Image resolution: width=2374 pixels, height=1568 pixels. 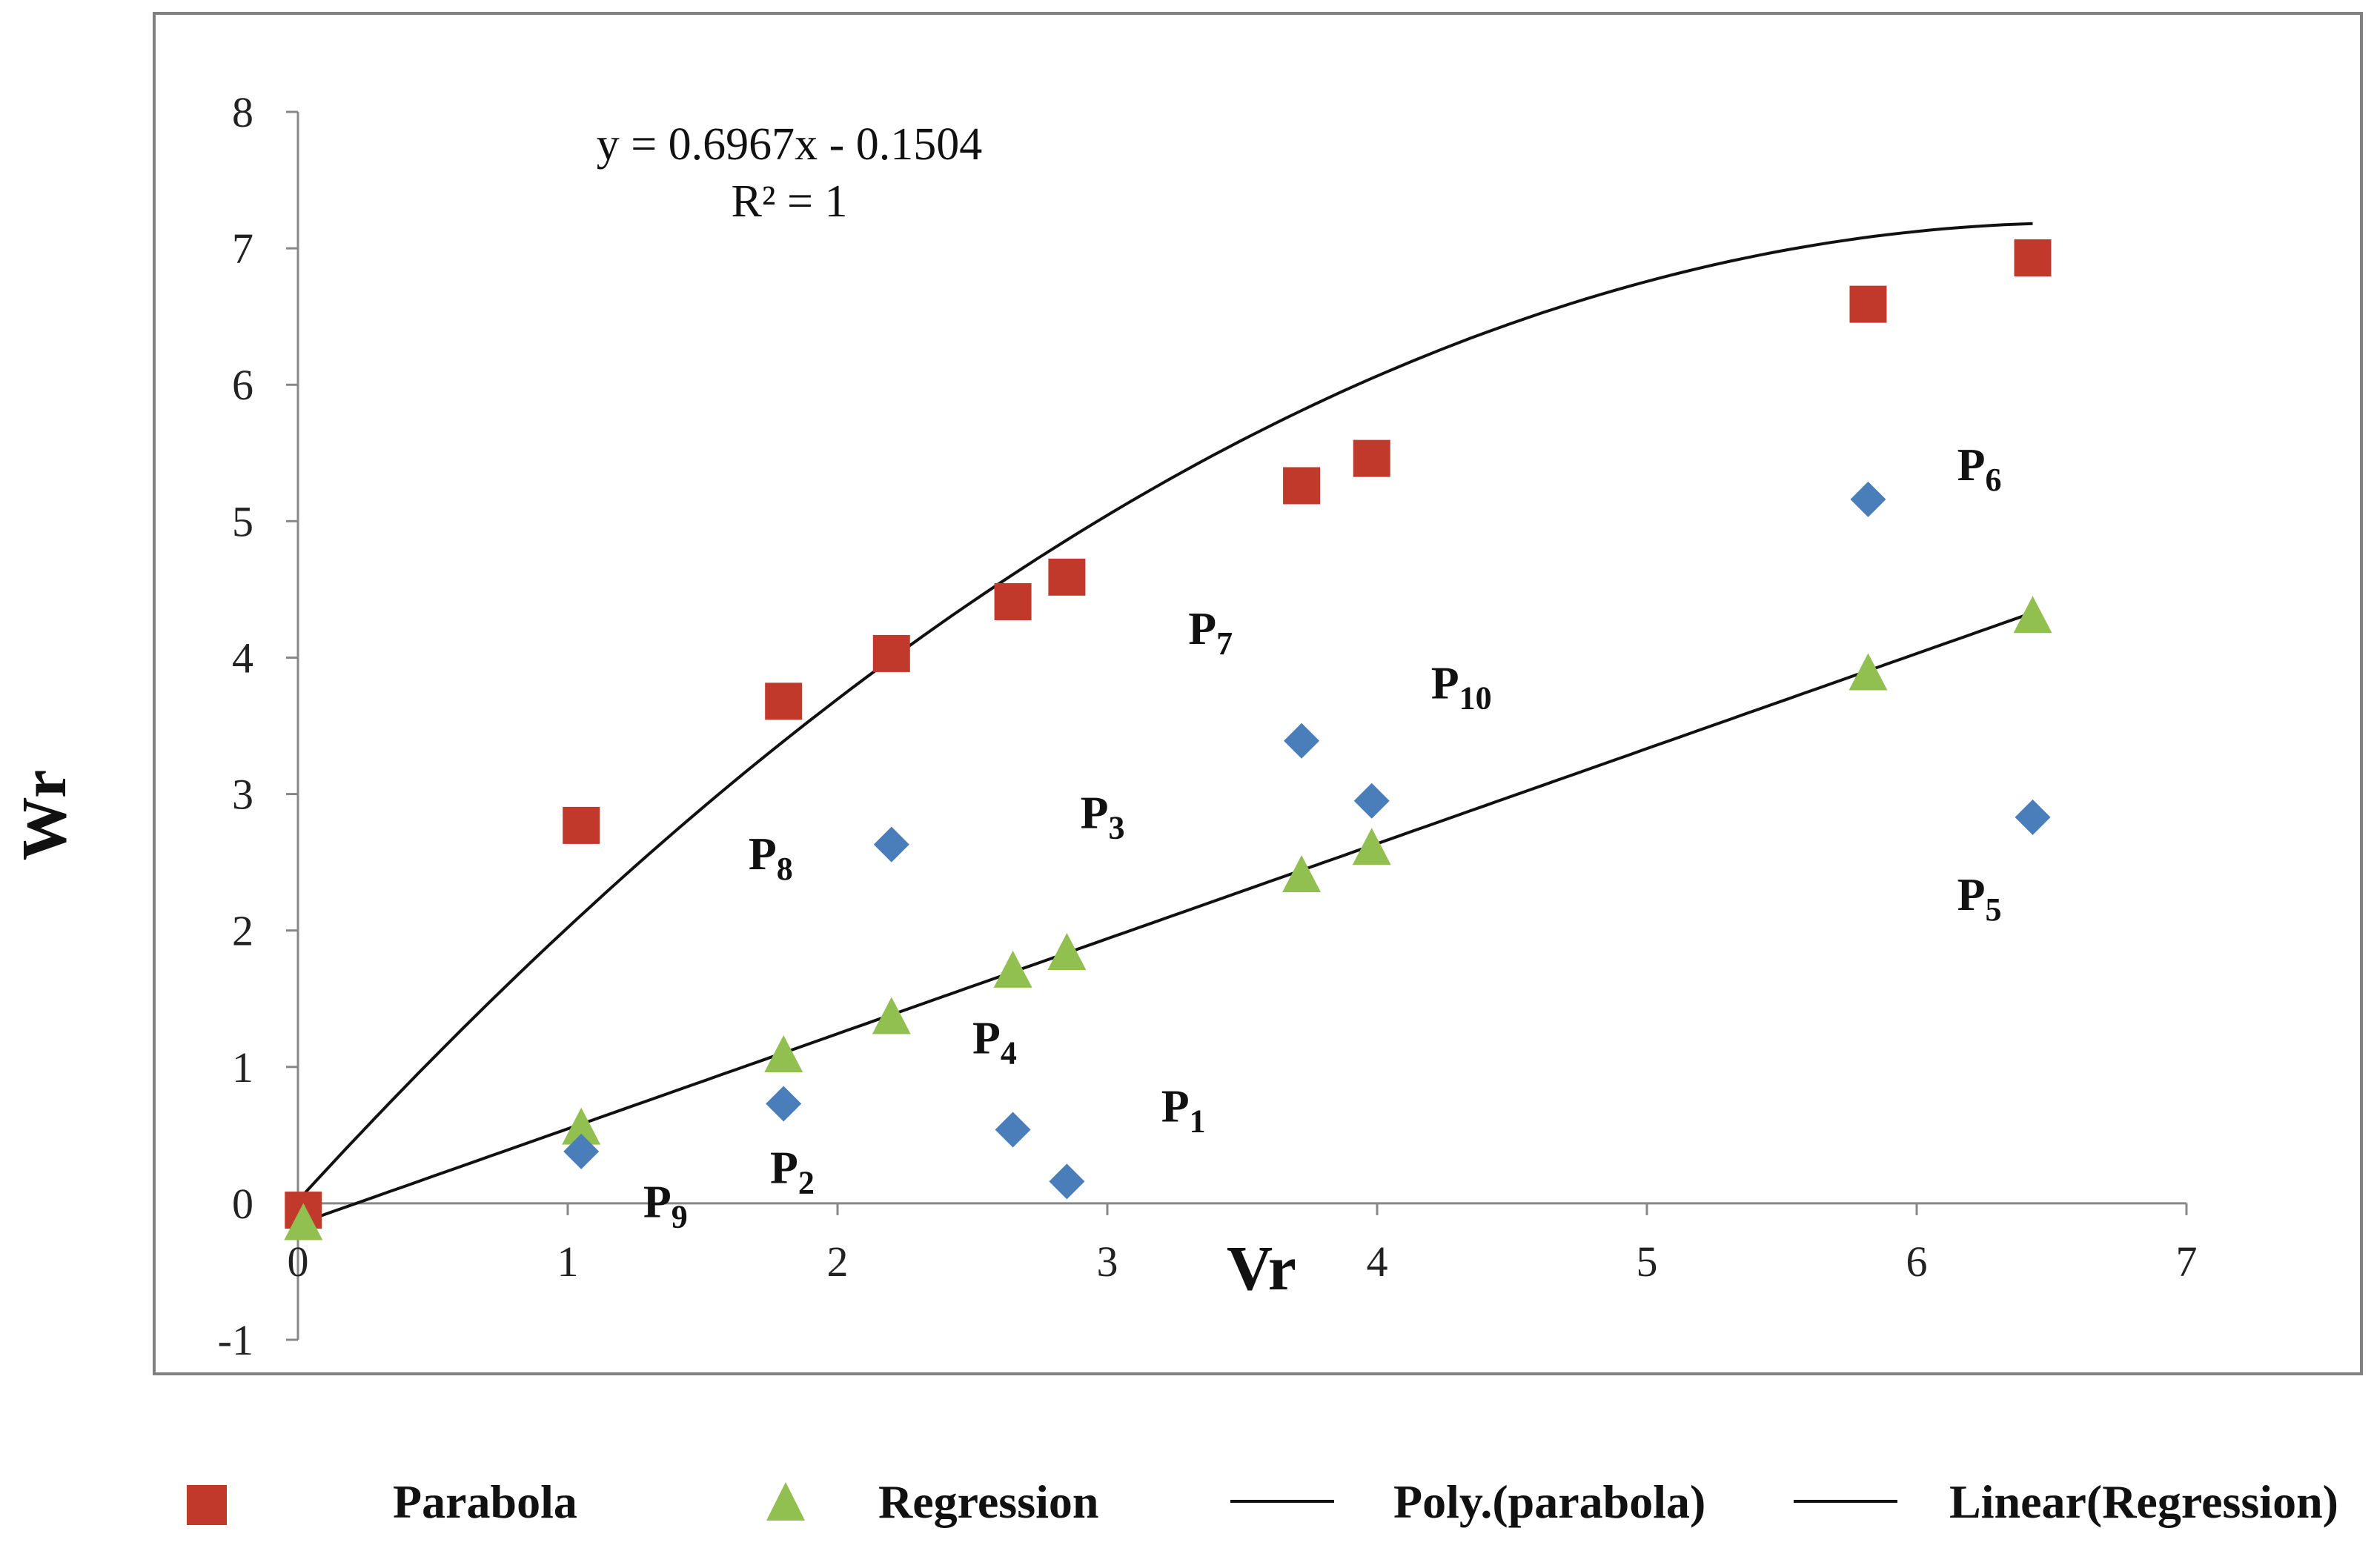 What do you see at coordinates (43, 815) in the screenshot?
I see `y-axis-title: Wr` at bounding box center [43, 815].